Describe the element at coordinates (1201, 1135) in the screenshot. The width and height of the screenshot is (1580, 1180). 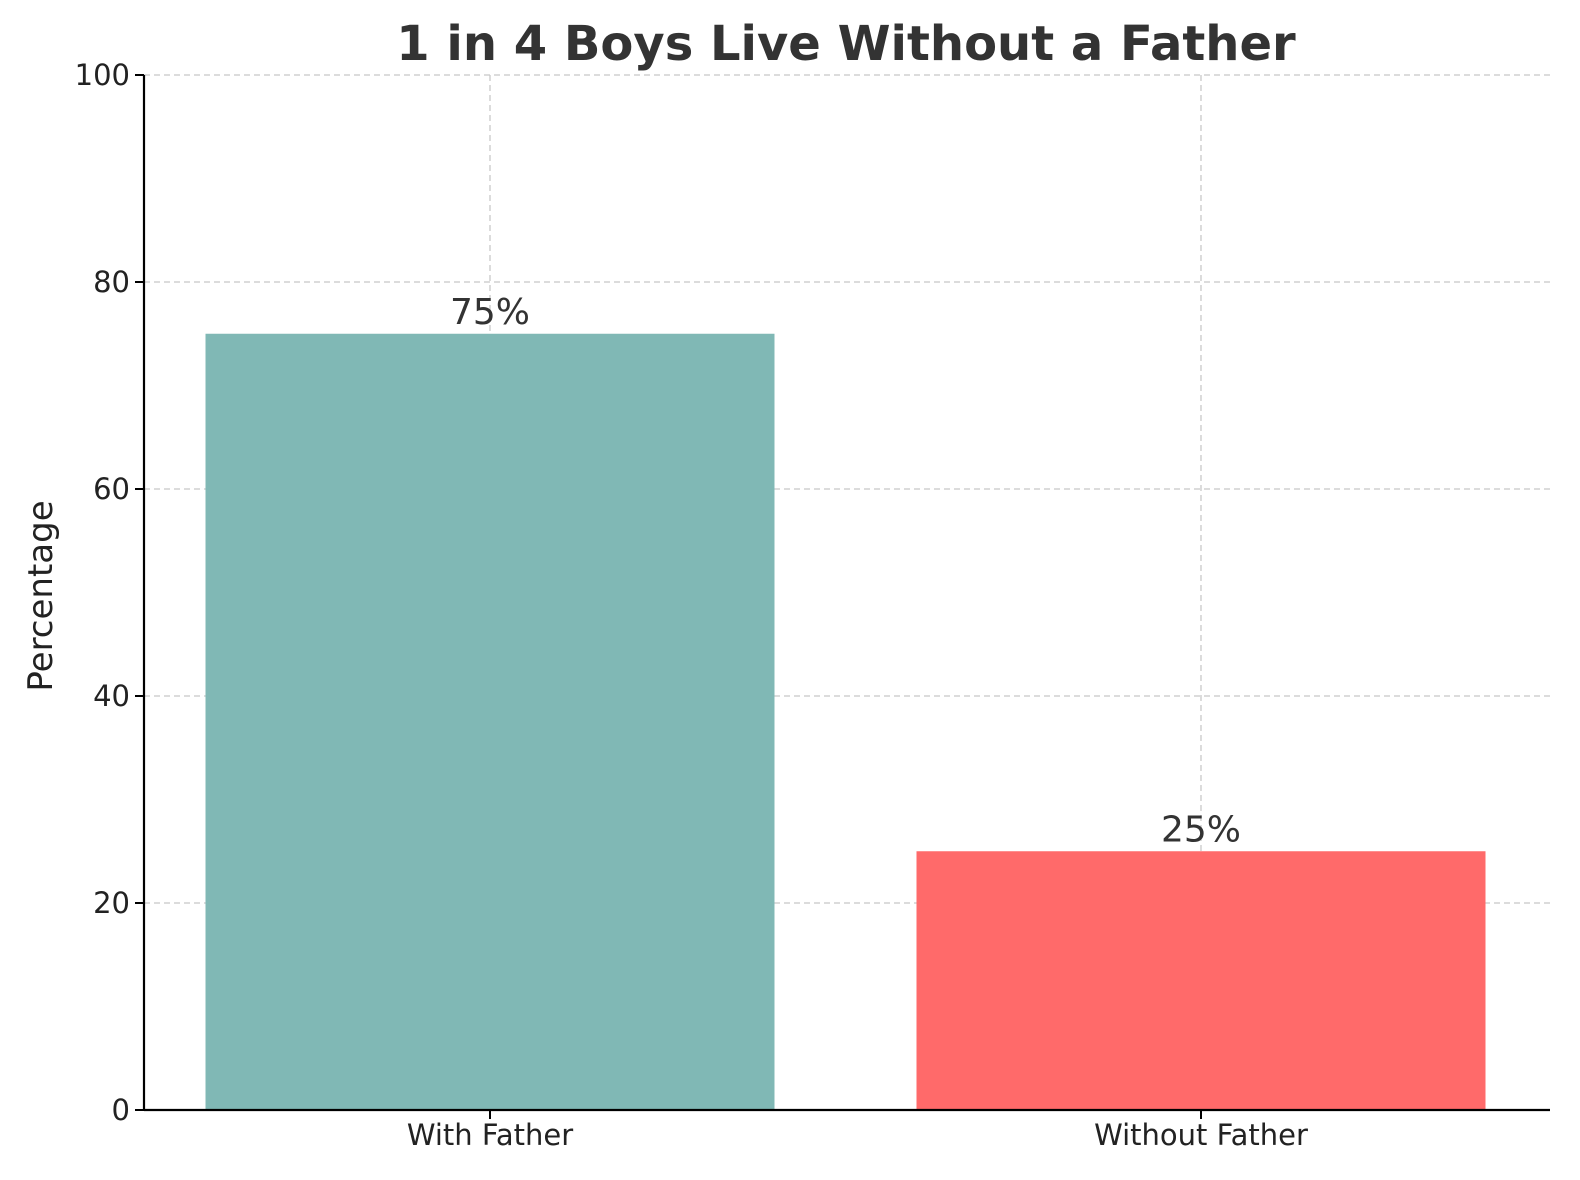
I see `x-tick-label: Without Father` at that location.